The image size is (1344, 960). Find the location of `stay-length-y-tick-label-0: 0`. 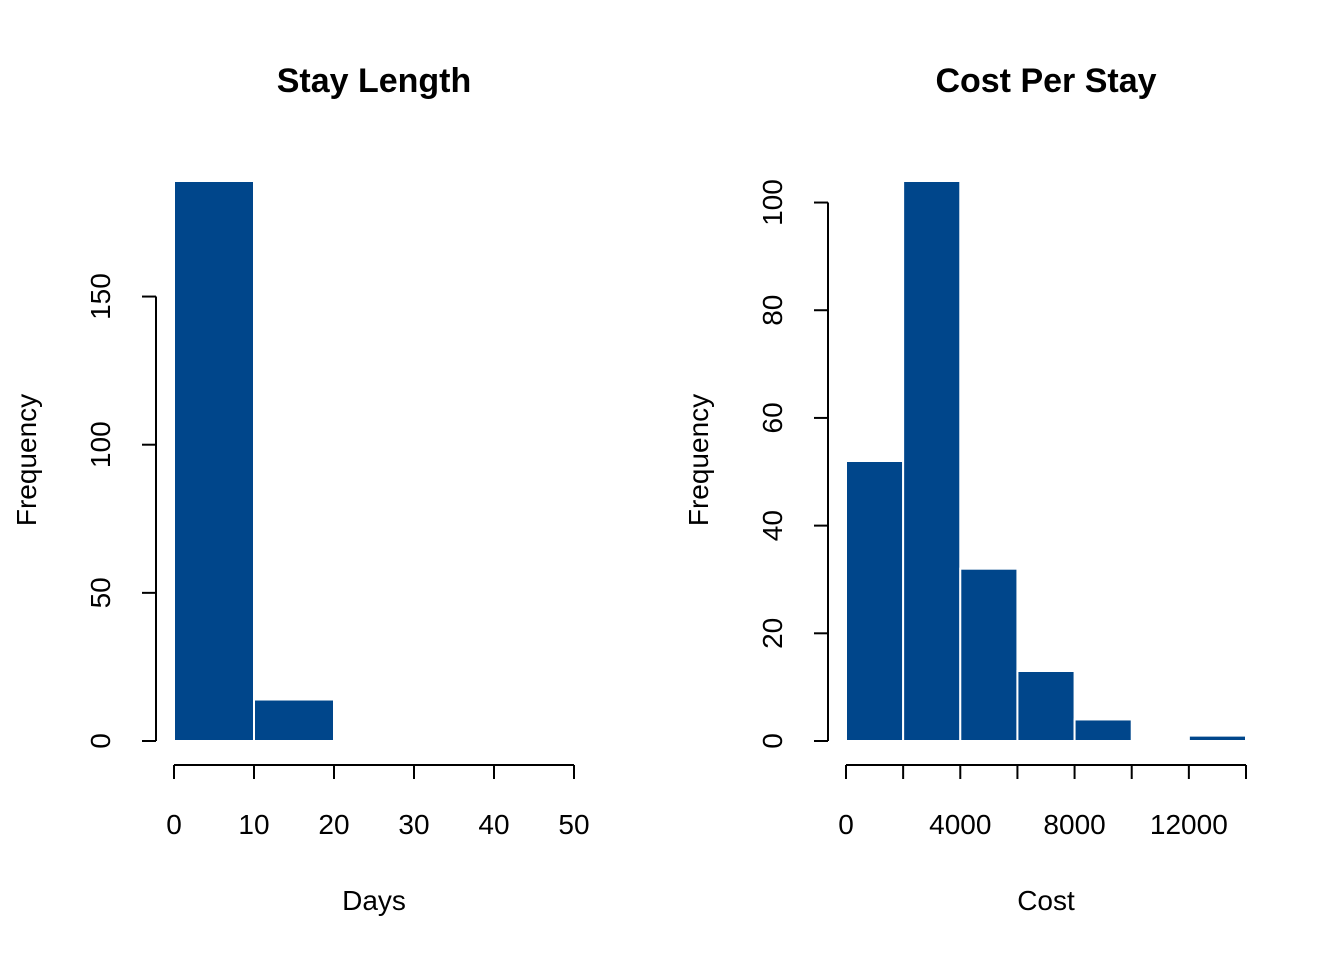

stay-length-y-tick-label-0: 0 is located at coordinates (100, 741).